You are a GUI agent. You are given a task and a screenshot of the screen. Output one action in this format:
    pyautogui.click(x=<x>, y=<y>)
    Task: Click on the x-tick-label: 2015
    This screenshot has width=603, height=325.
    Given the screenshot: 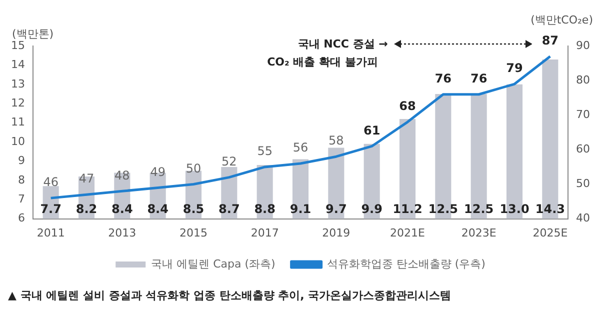 What is the action you would take?
    pyautogui.click(x=194, y=233)
    